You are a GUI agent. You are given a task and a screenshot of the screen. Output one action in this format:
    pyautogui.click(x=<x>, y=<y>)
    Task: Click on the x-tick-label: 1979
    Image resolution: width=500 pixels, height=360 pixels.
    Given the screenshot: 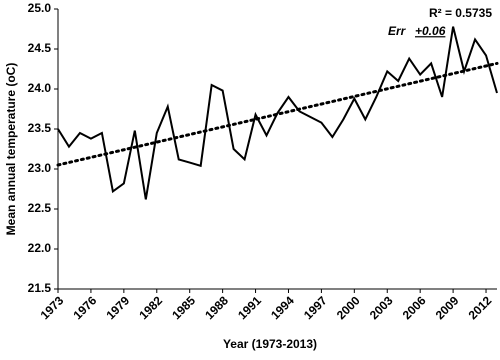 What is the action you would take?
    pyautogui.click(x=117, y=307)
    